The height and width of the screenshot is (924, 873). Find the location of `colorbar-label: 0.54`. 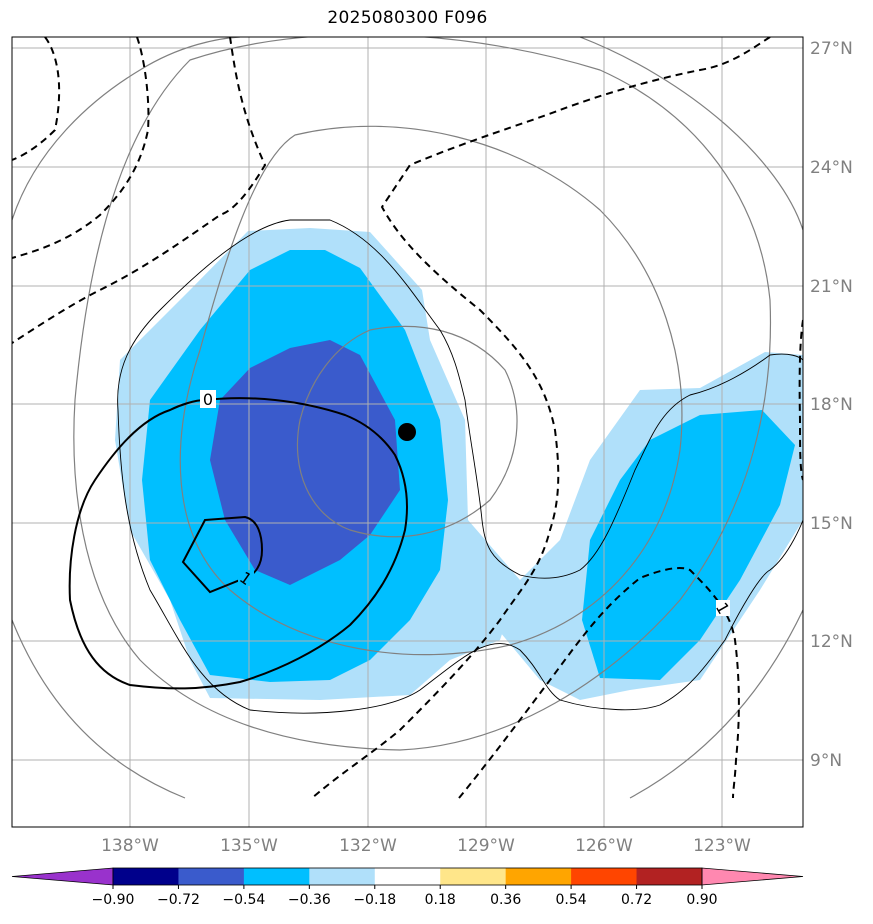

colorbar-label: 0.54 is located at coordinates (571, 900).